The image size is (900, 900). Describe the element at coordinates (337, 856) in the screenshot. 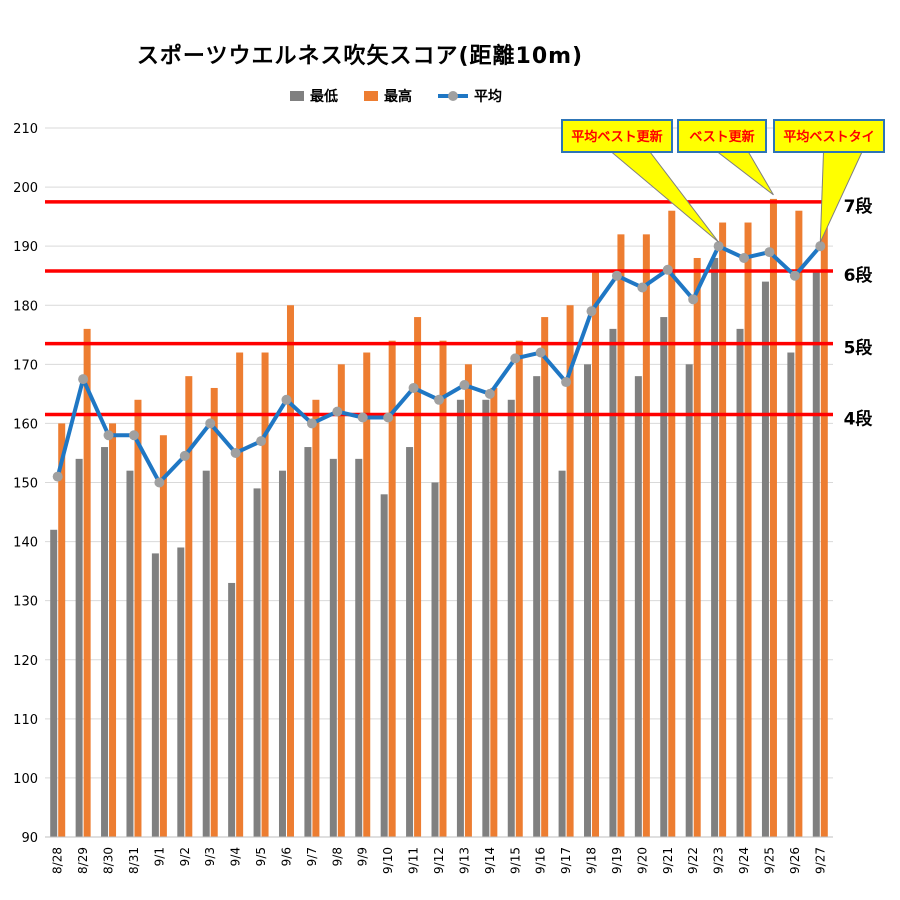

I see `x-tick-label: 9/8` at that location.